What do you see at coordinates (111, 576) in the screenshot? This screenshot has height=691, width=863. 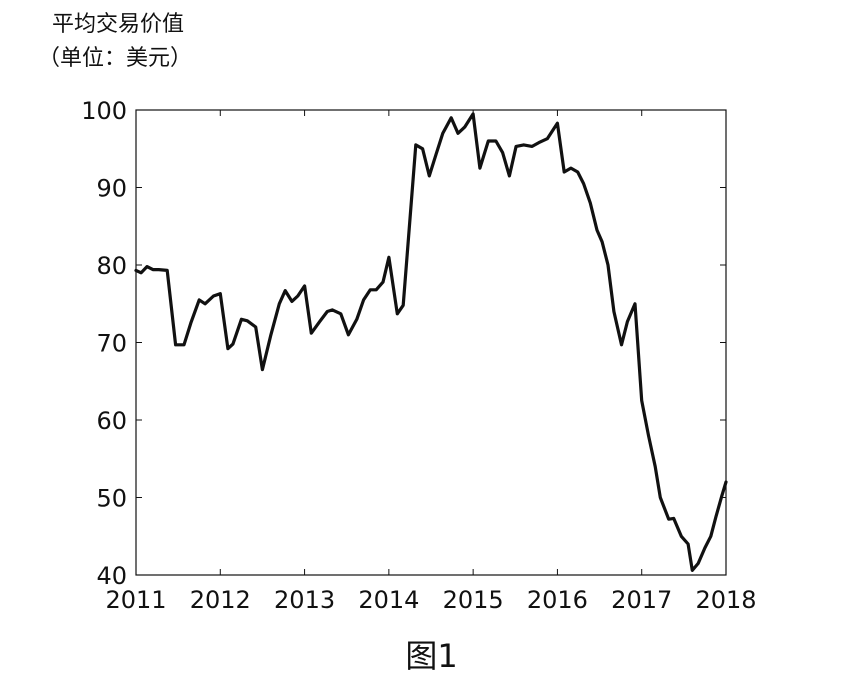 I see `y-tick-label: 40` at bounding box center [111, 576].